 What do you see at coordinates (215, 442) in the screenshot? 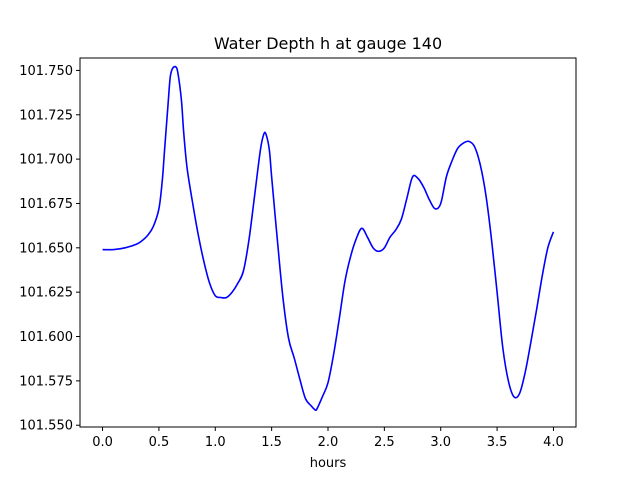
I see `x-tick-label: 1.0` at bounding box center [215, 442].